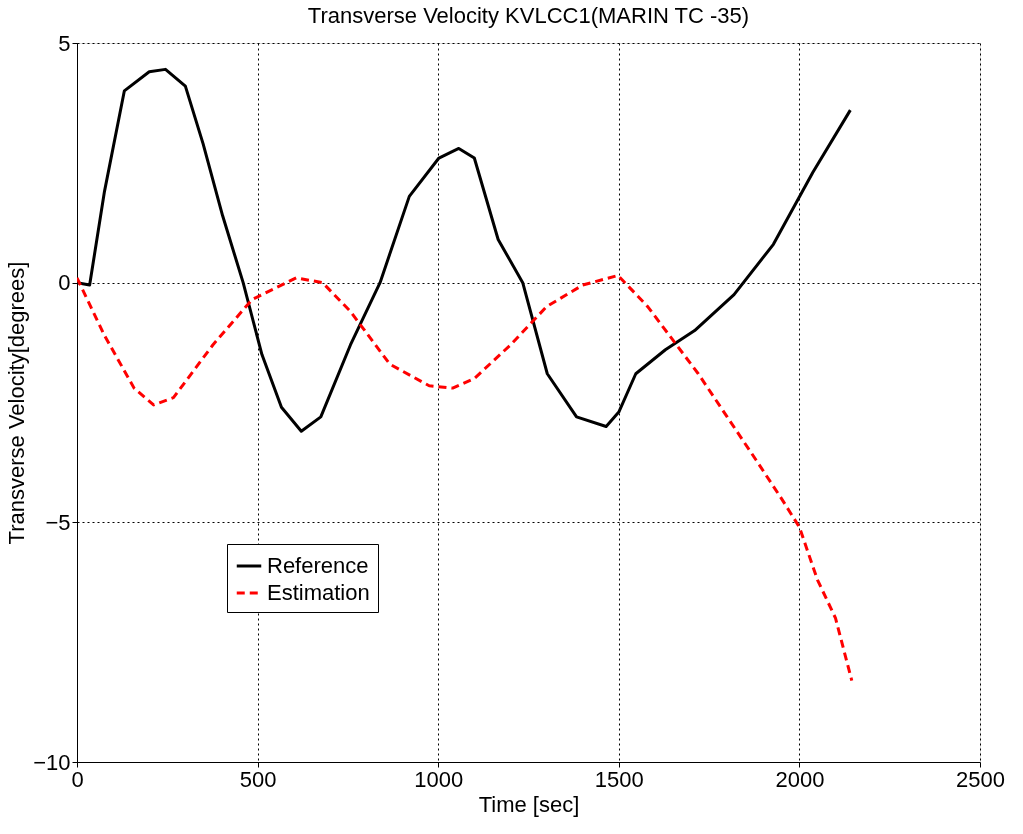 This screenshot has height=834, width=1023. What do you see at coordinates (529, 804) in the screenshot?
I see `x-axis-title: Time [sec]` at bounding box center [529, 804].